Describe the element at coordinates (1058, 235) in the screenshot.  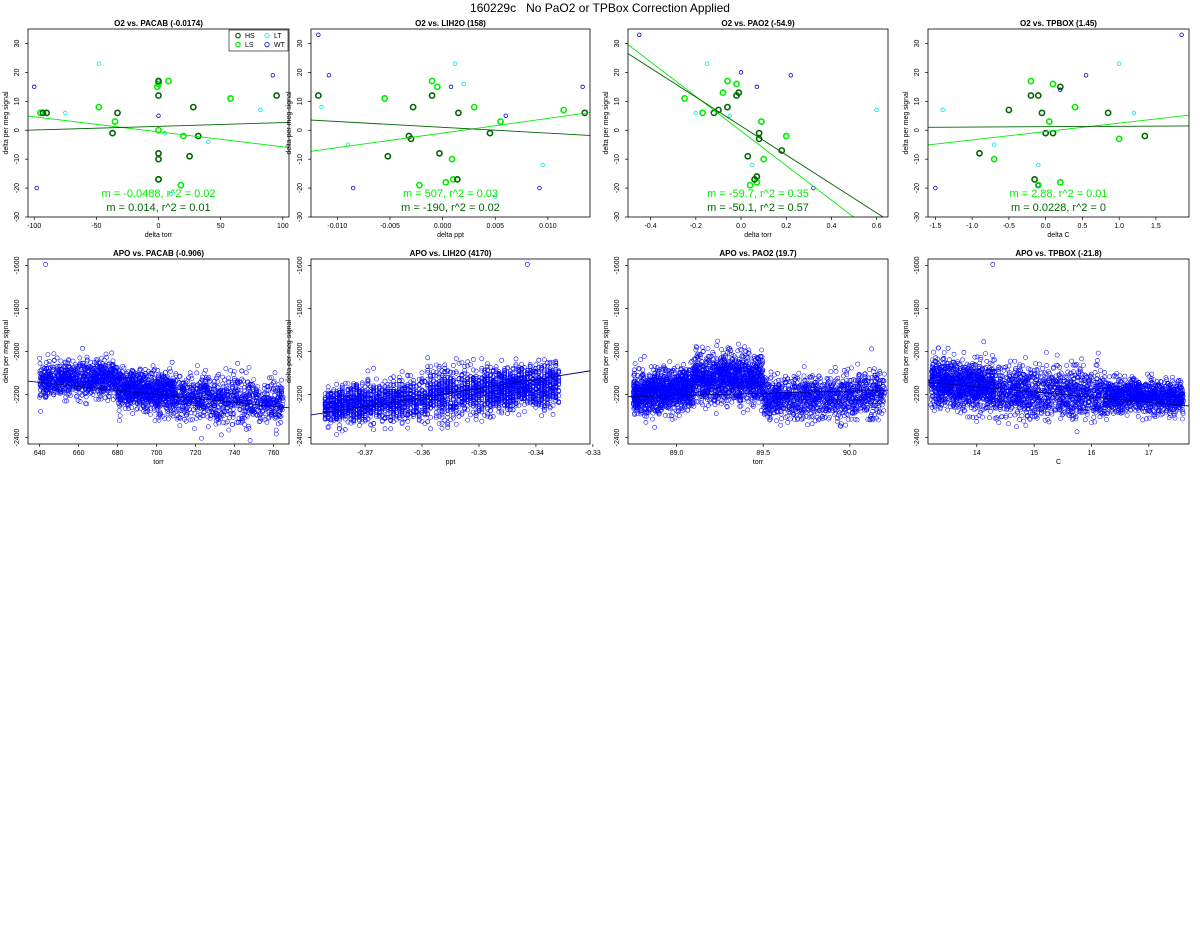
I see `x-axis-label: delta C` at that location.